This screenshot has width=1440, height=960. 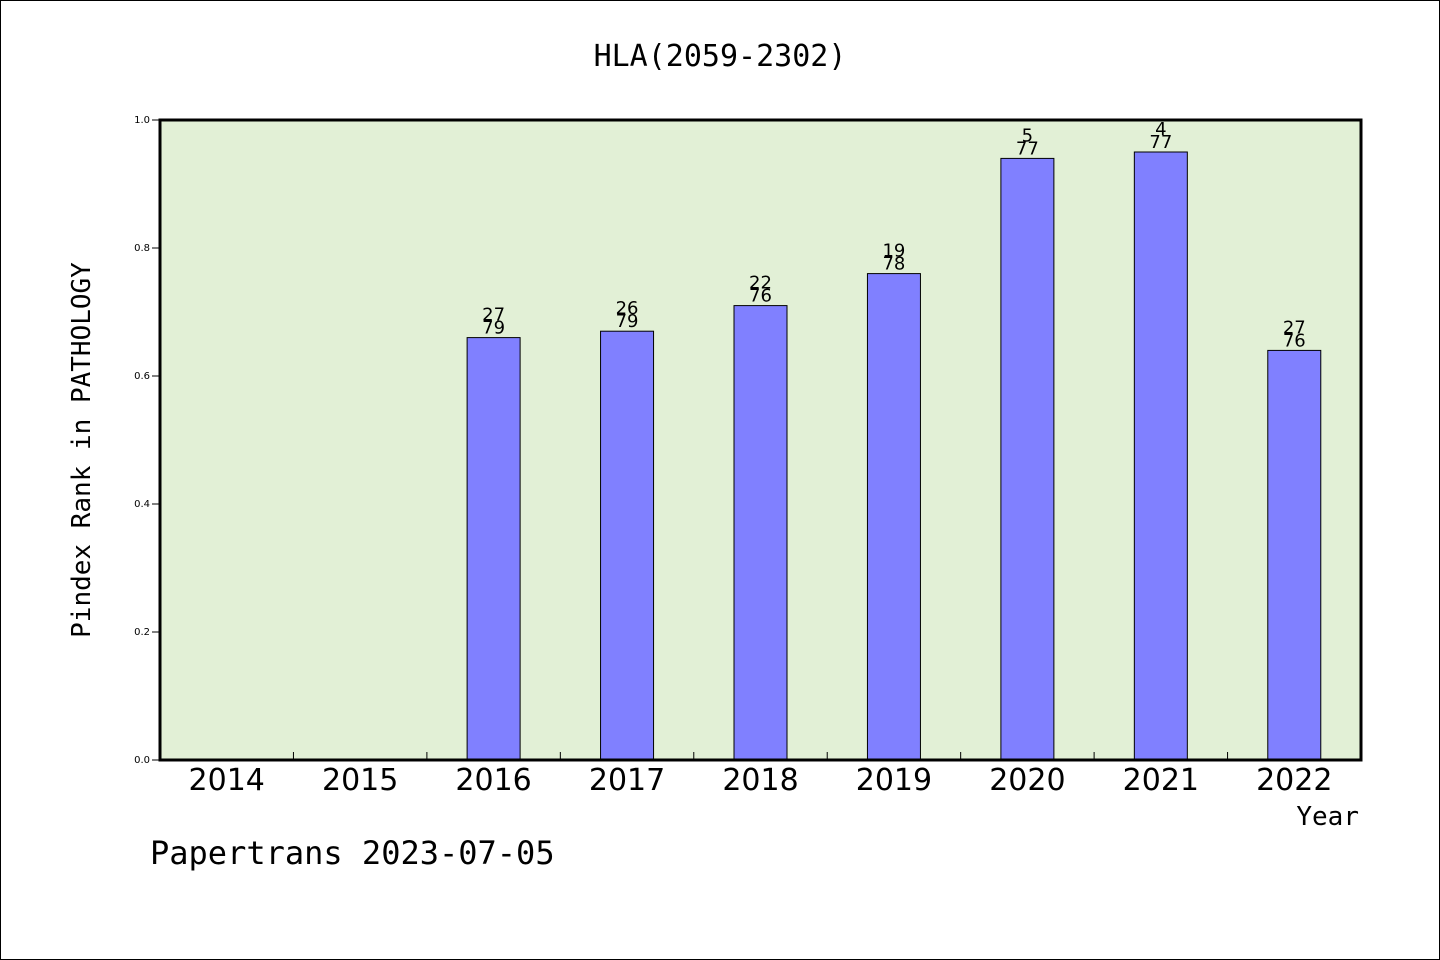 I want to click on x-tick-label: 2022, so click(x=1294, y=780).